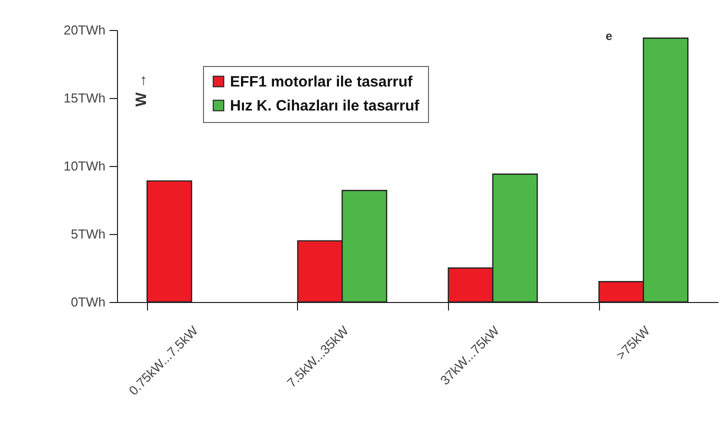 The image size is (723, 446). I want to click on y-tick-label: 15TWh, so click(85, 98).